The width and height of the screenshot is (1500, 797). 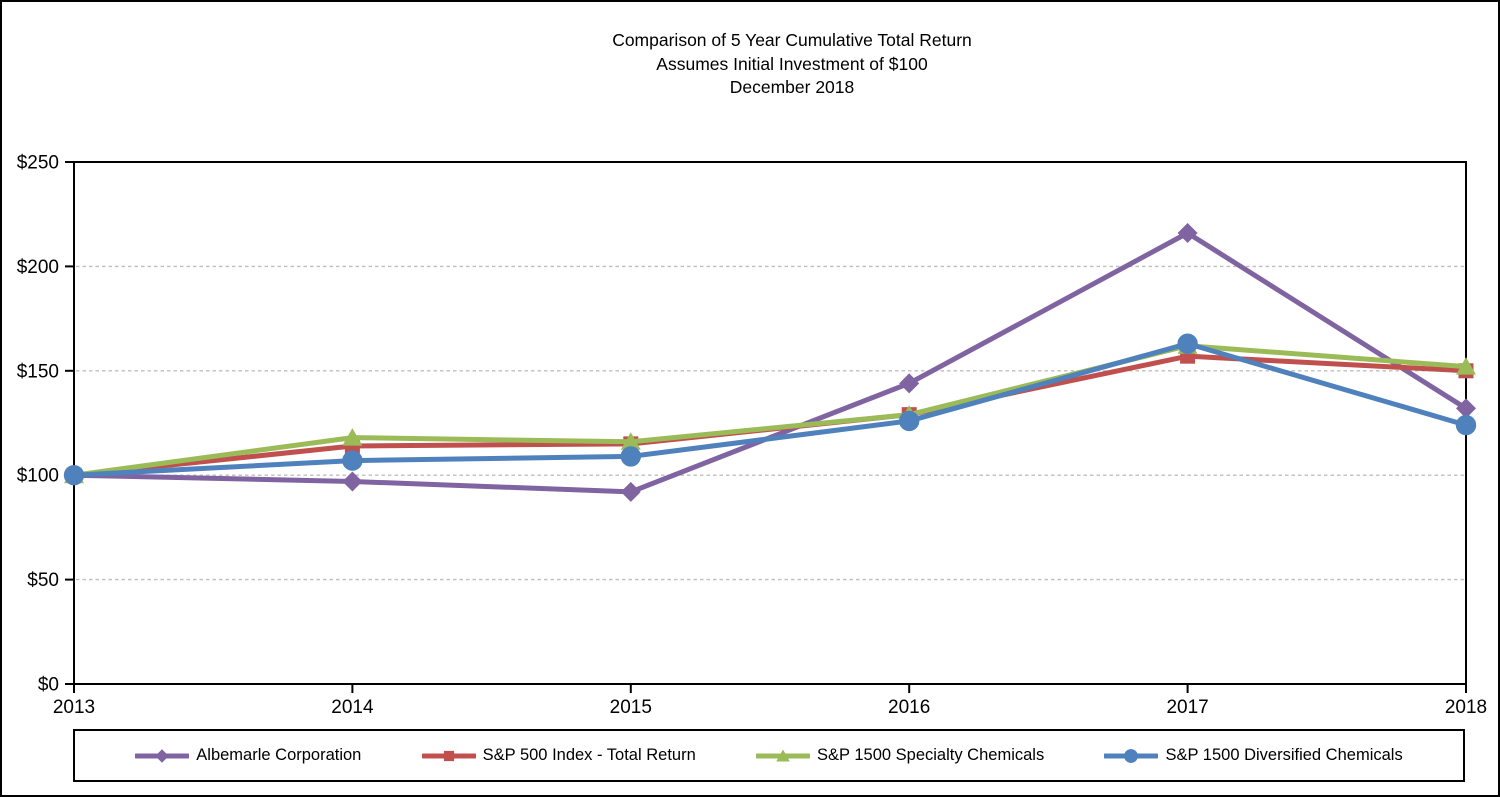 I want to click on legend-item-s-p-500-index-total-return: S&P 500 Index - Total Return, so click(x=558, y=755).